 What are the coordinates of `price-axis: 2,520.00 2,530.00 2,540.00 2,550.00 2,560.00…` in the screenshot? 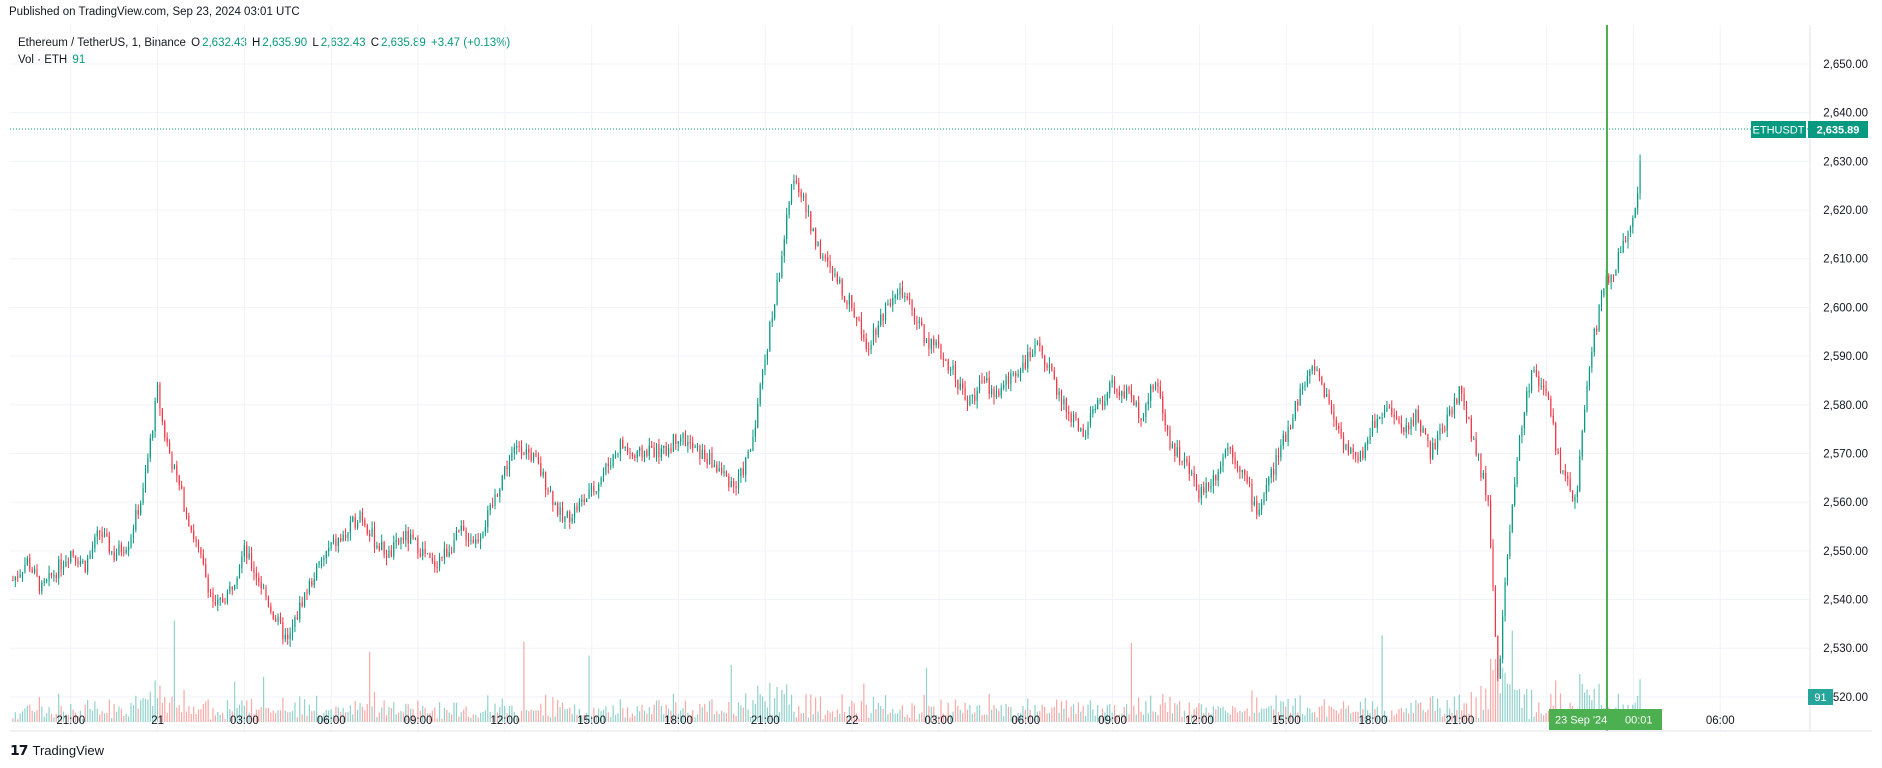 It's located at (1845, 381).